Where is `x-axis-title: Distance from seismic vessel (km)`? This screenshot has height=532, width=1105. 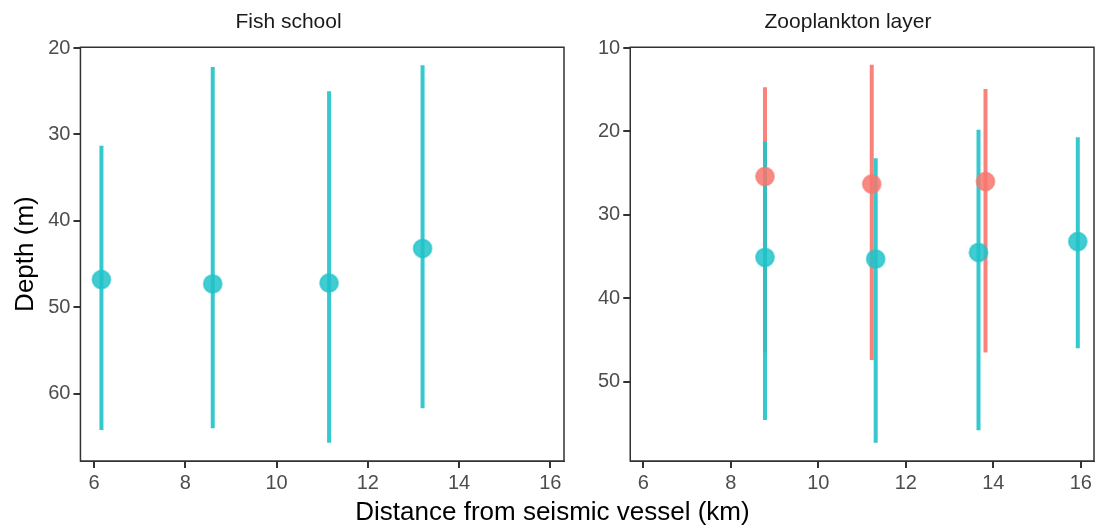
x-axis-title: Distance from seismic vessel (km) is located at coordinates (552, 511).